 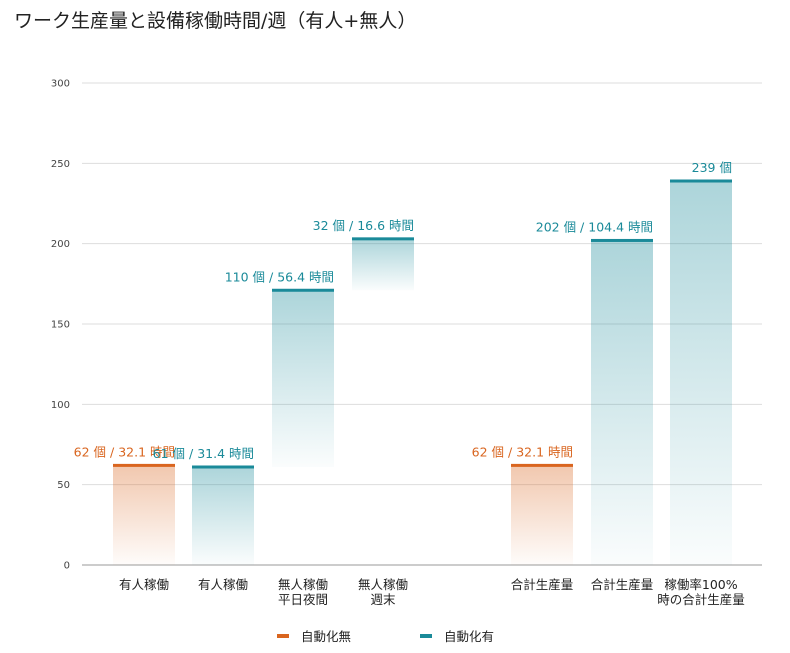 What do you see at coordinates (594, 226) in the screenshot?
I see `data-label: 202 個 / 104.4 時間` at bounding box center [594, 226].